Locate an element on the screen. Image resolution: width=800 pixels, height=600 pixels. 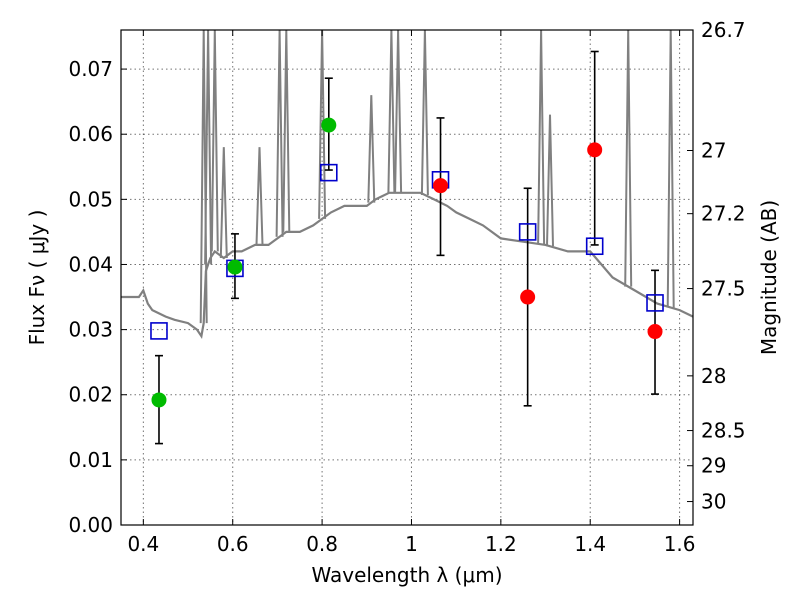
x-tick-label: 1.4 is located at coordinates (590, 544).